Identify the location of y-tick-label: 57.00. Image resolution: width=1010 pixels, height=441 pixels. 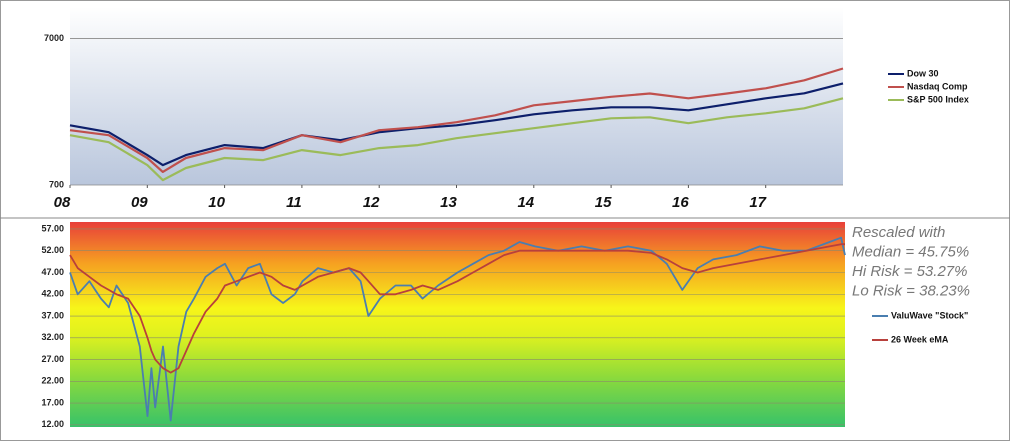
(52, 228).